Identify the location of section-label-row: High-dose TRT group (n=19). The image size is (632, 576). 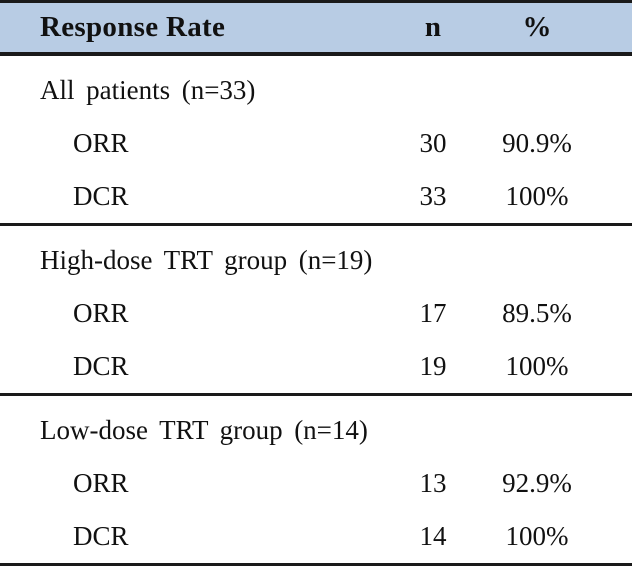
(316, 260).